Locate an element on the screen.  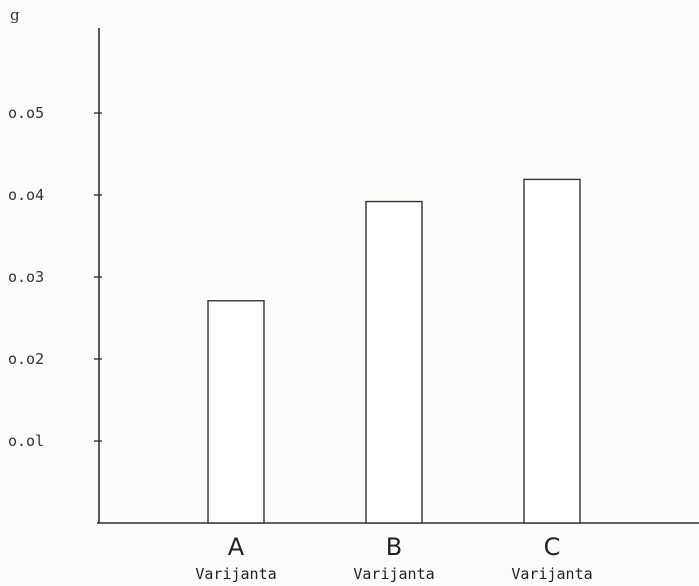
x-category-label: A is located at coordinates (236, 547).